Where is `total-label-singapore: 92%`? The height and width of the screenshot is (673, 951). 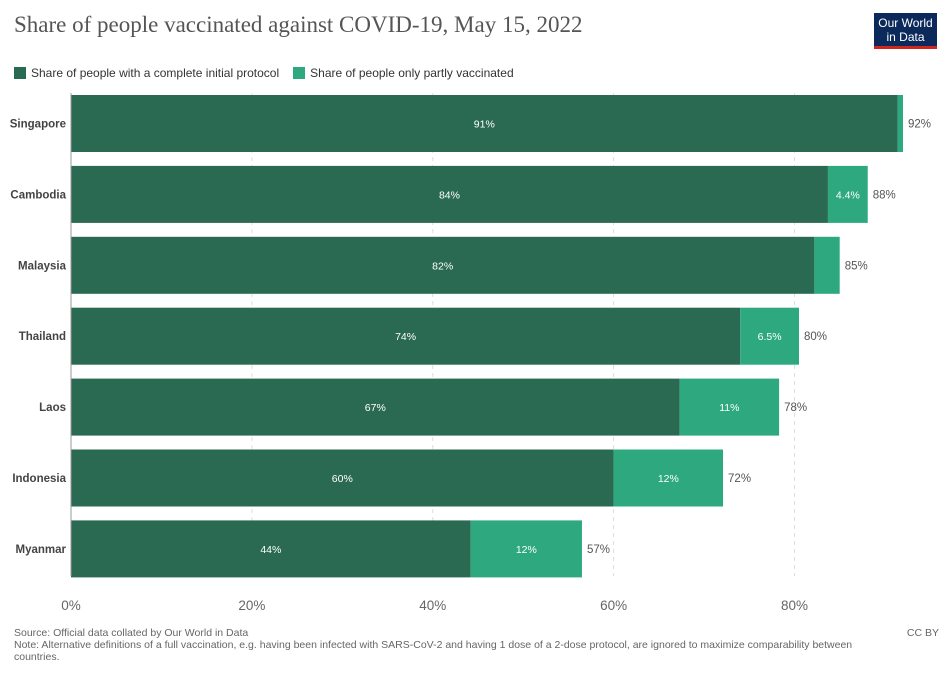 total-label-singapore: 92% is located at coordinates (919, 125).